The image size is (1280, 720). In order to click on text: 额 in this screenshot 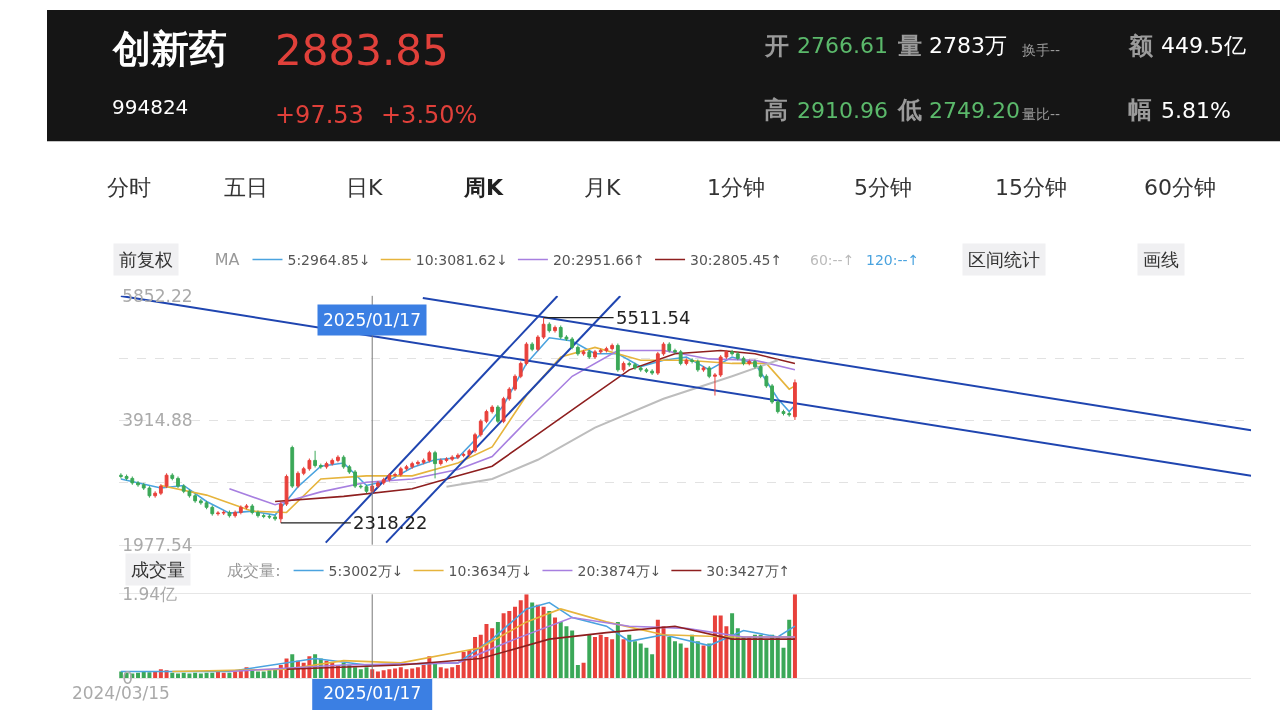, I will do `click(1141, 46)`.